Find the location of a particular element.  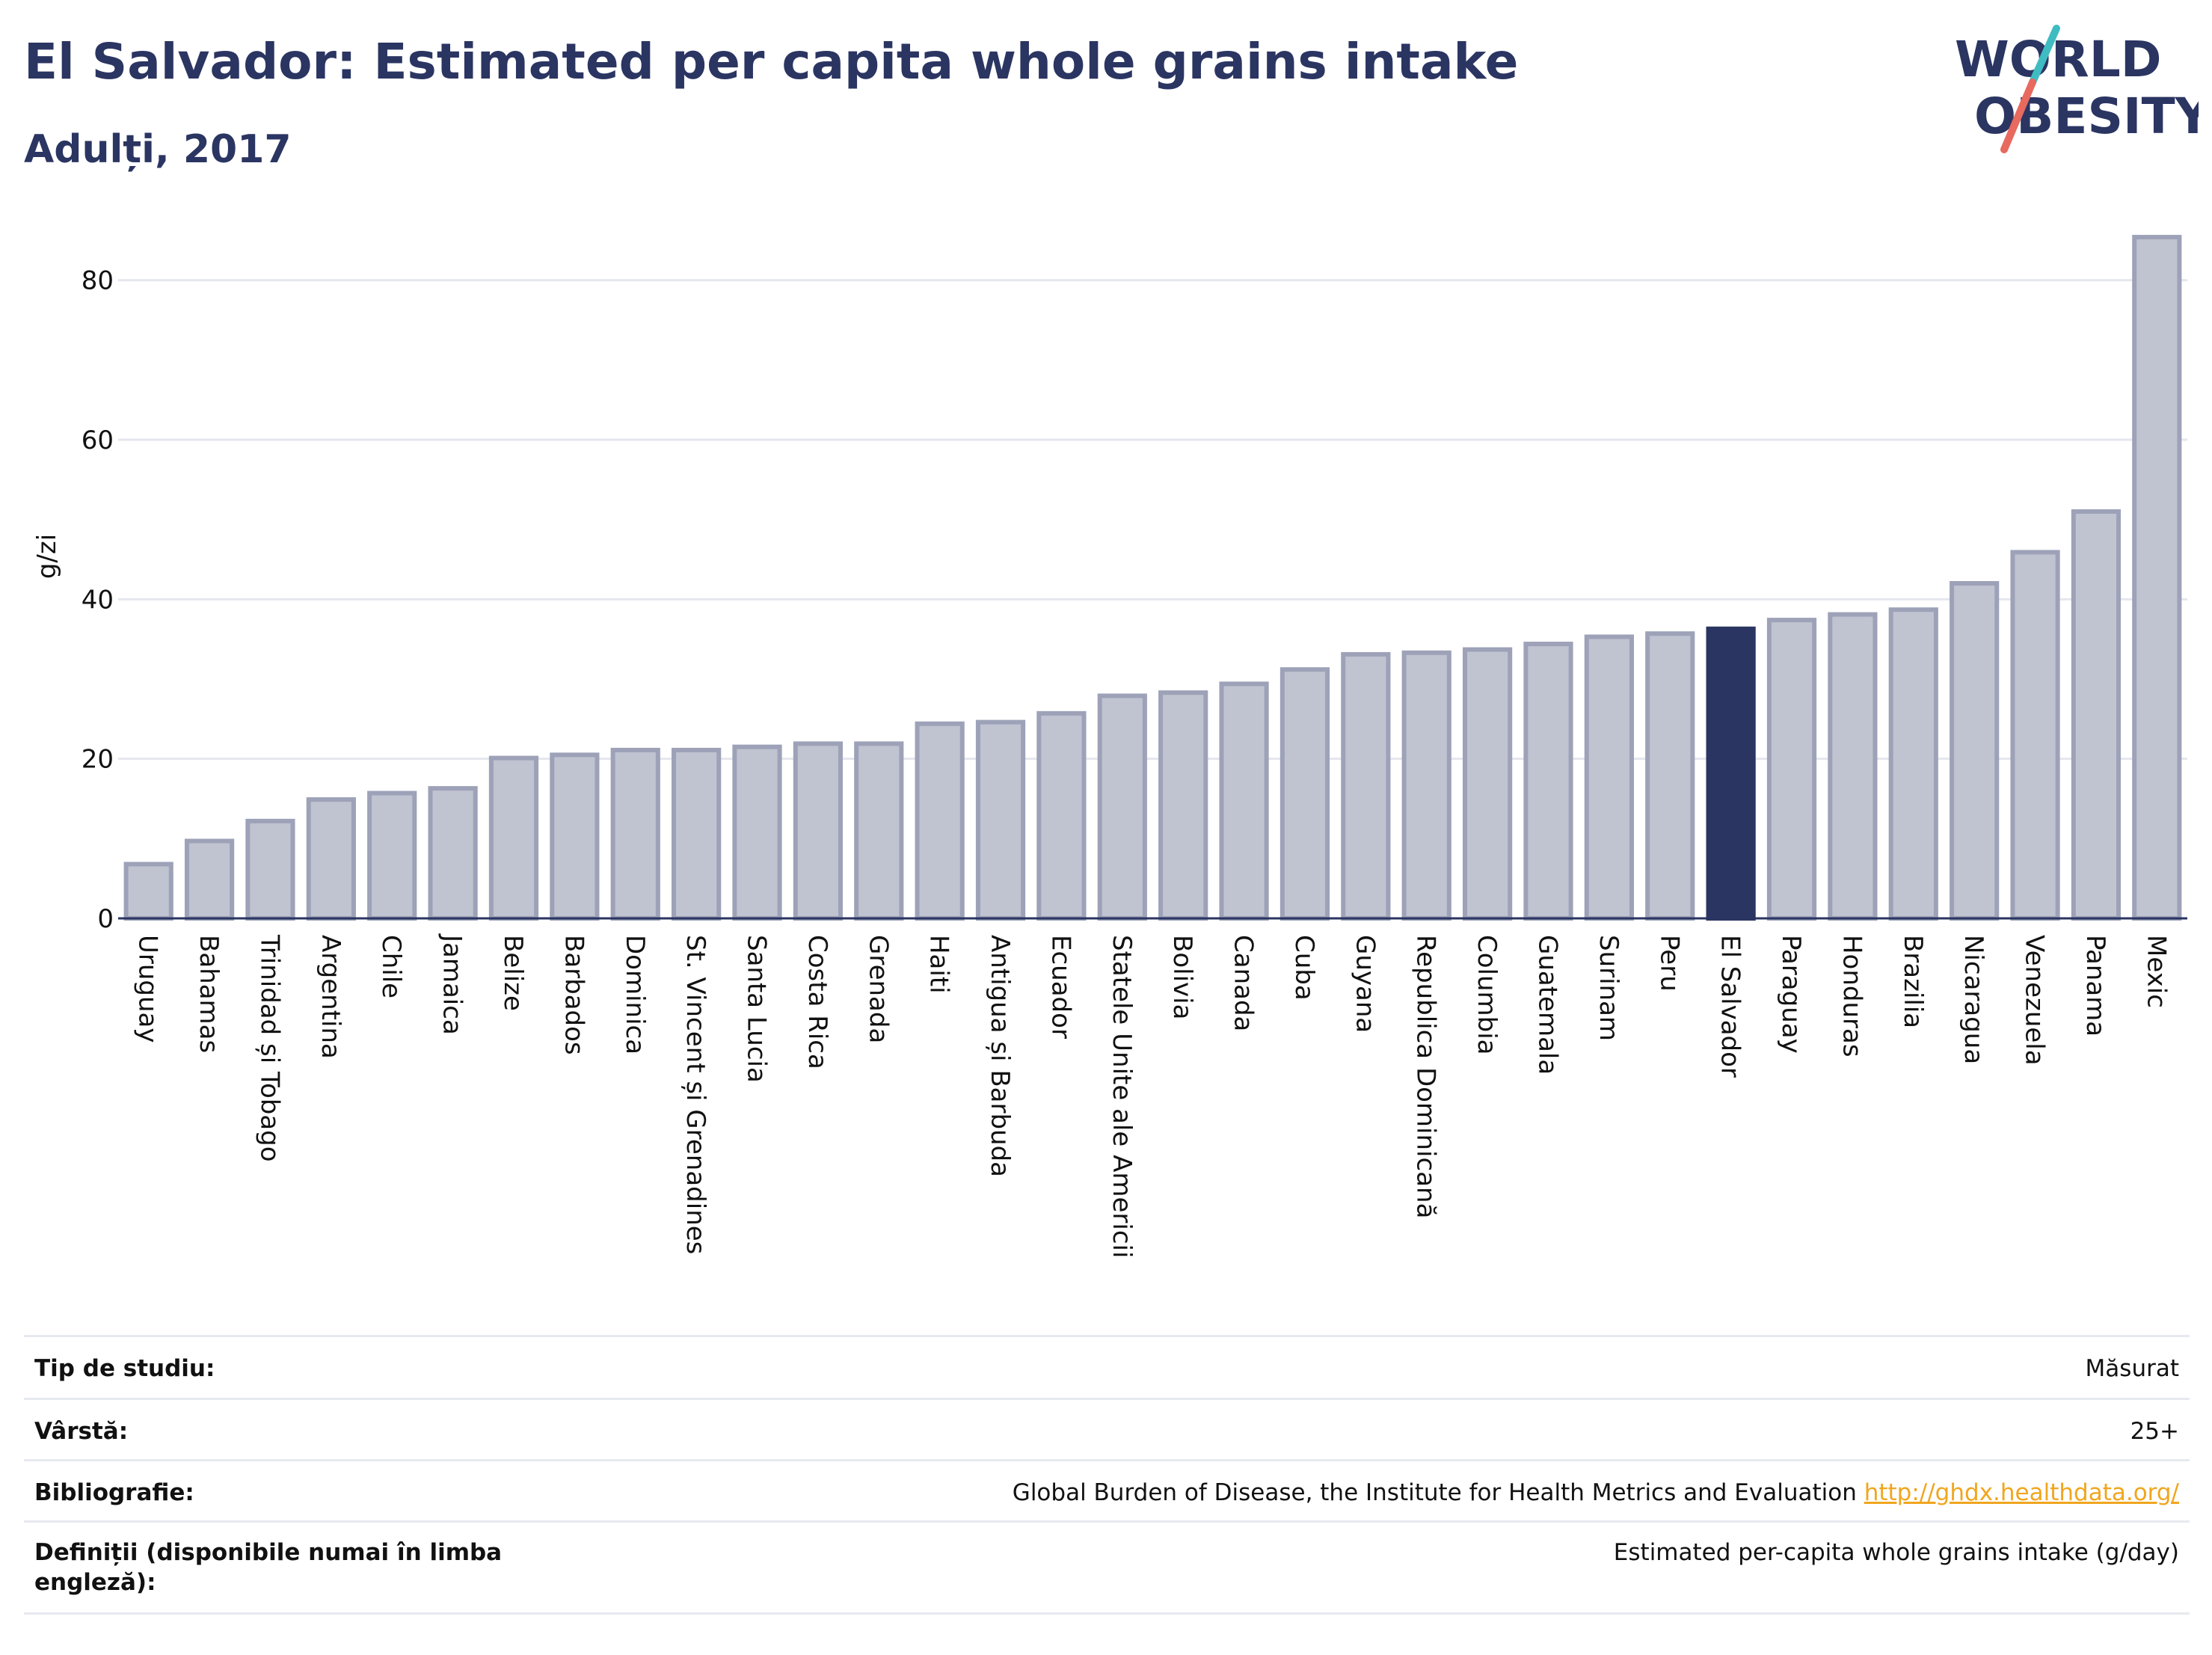

meta-label: Tip de studiu: is located at coordinates (124, 1368).